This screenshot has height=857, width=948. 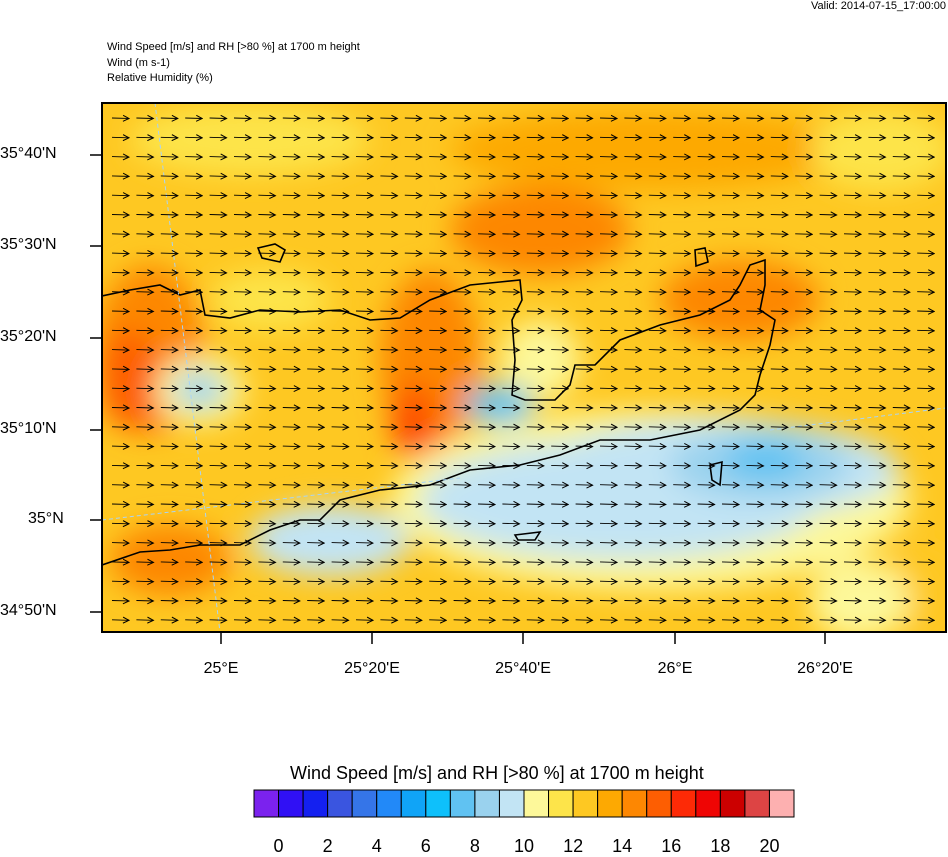 What do you see at coordinates (327, 846) in the screenshot?
I see `colorbar-label: 2` at bounding box center [327, 846].